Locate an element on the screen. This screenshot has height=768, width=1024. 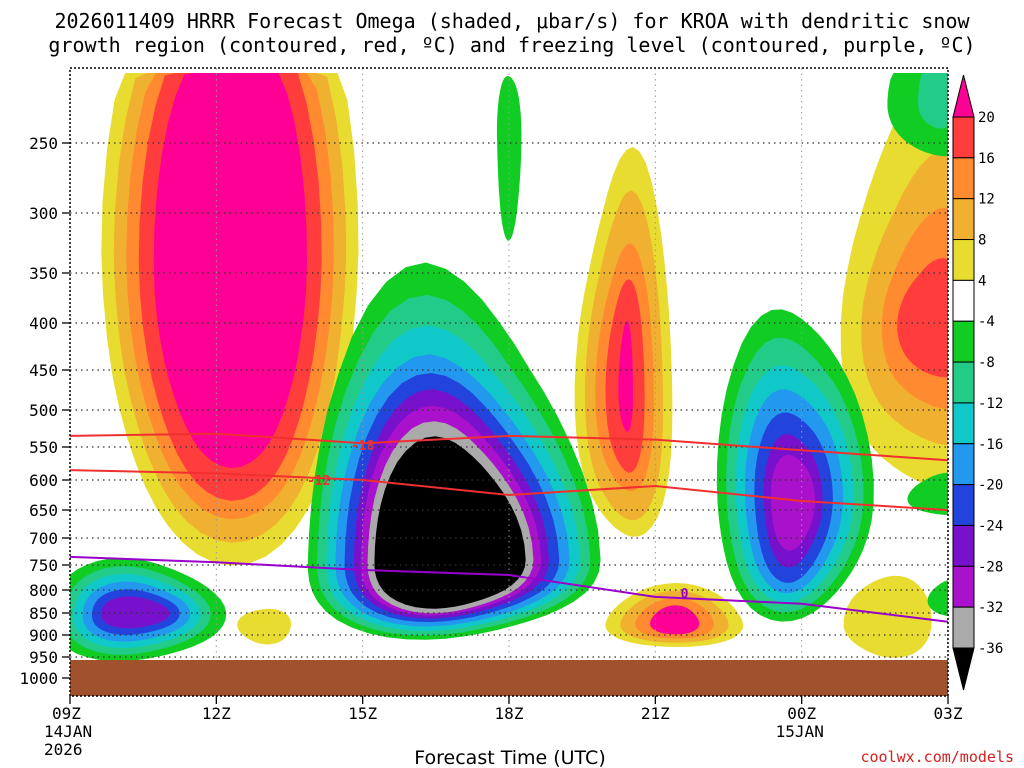
omega-downdraft-10z-level--24 is located at coordinates (135, 612).